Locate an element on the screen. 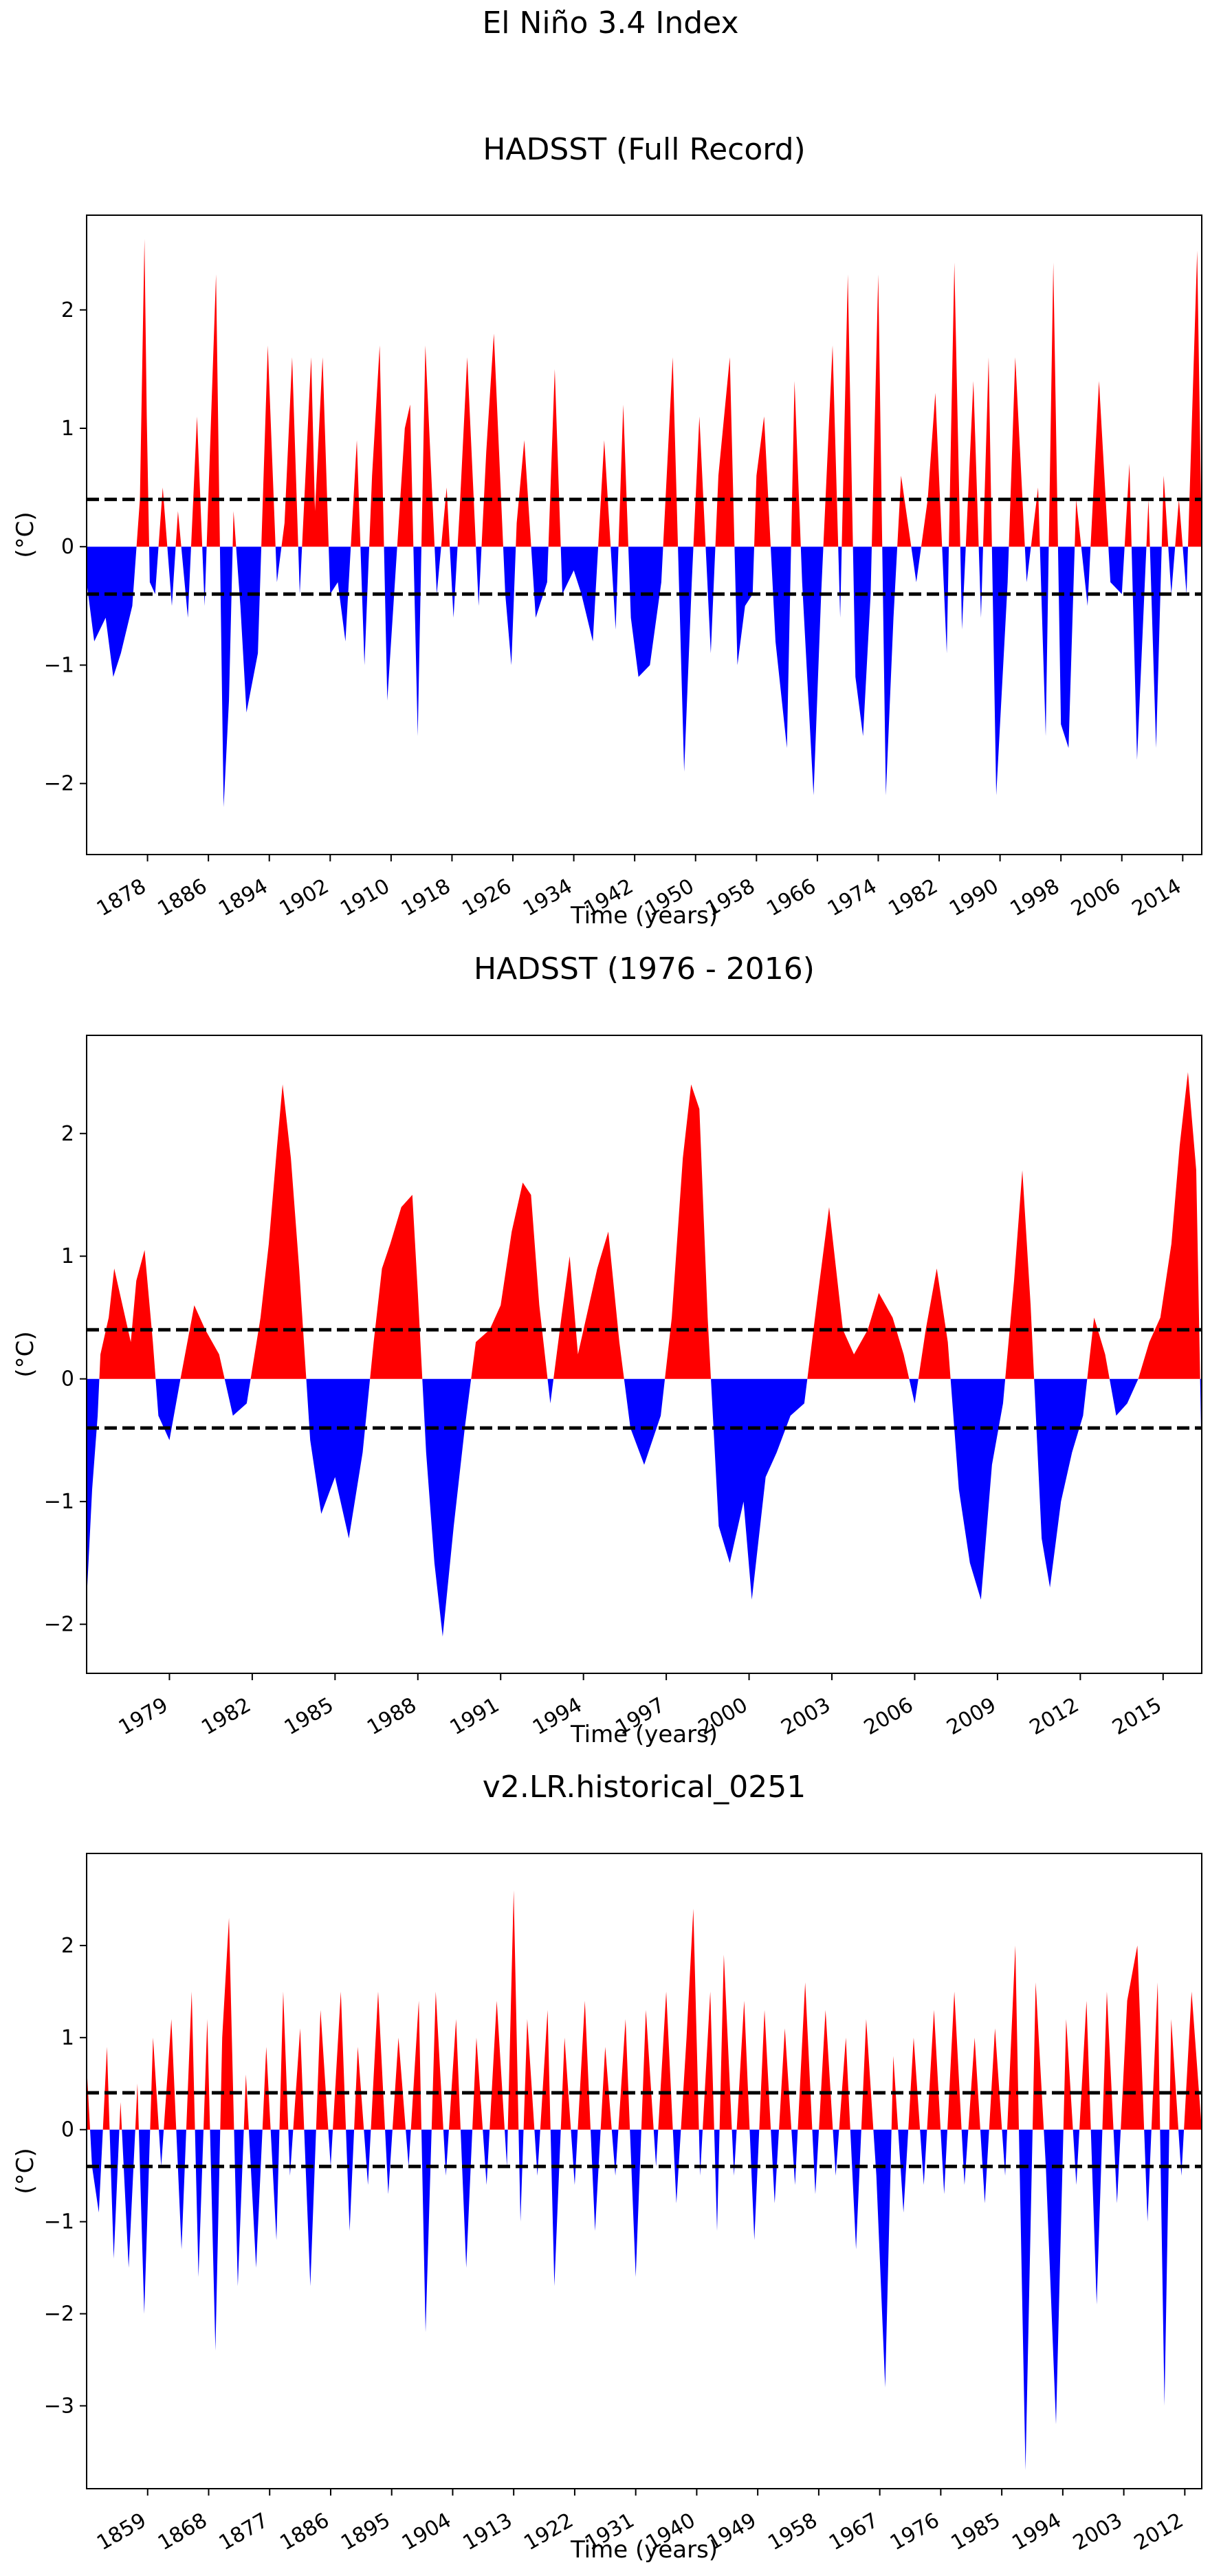 This screenshot has width=1221, height=2576. x-tick-label: 1958 is located at coordinates (793, 2532).